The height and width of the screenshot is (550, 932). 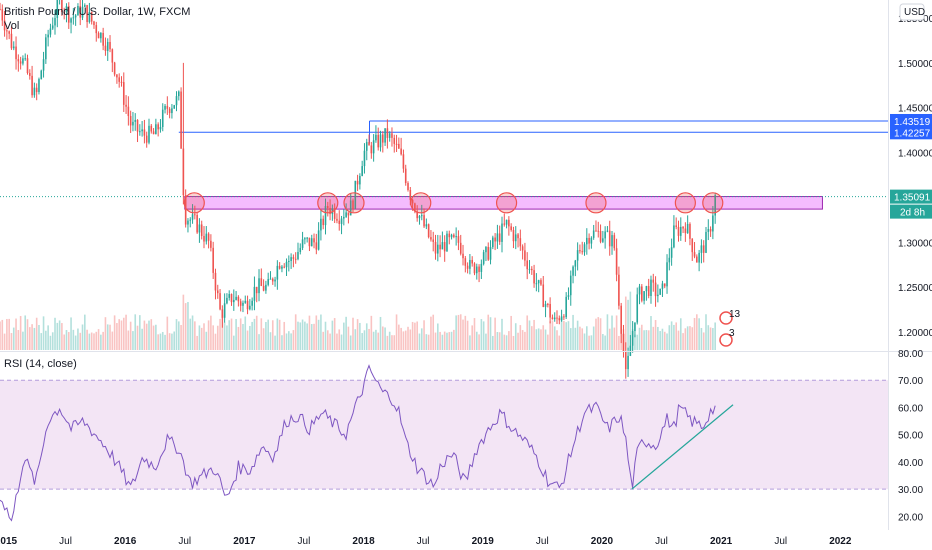 What do you see at coordinates (726, 340) in the screenshot?
I see `economic-event-icon` at bounding box center [726, 340].